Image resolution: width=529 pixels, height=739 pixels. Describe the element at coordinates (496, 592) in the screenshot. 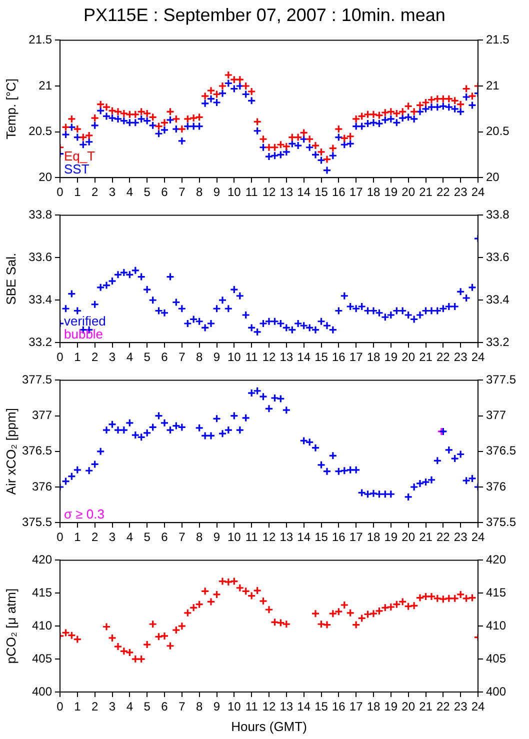

I see `y2-tick-label: 415` at that location.